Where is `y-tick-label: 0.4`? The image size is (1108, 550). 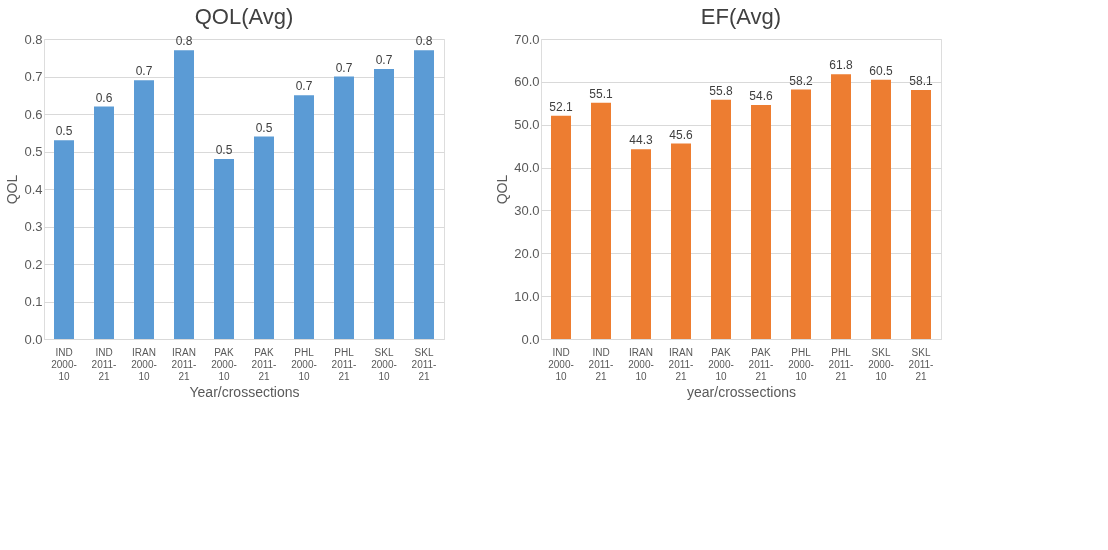
y-tick-label: 0.4 is located at coordinates (33, 189).